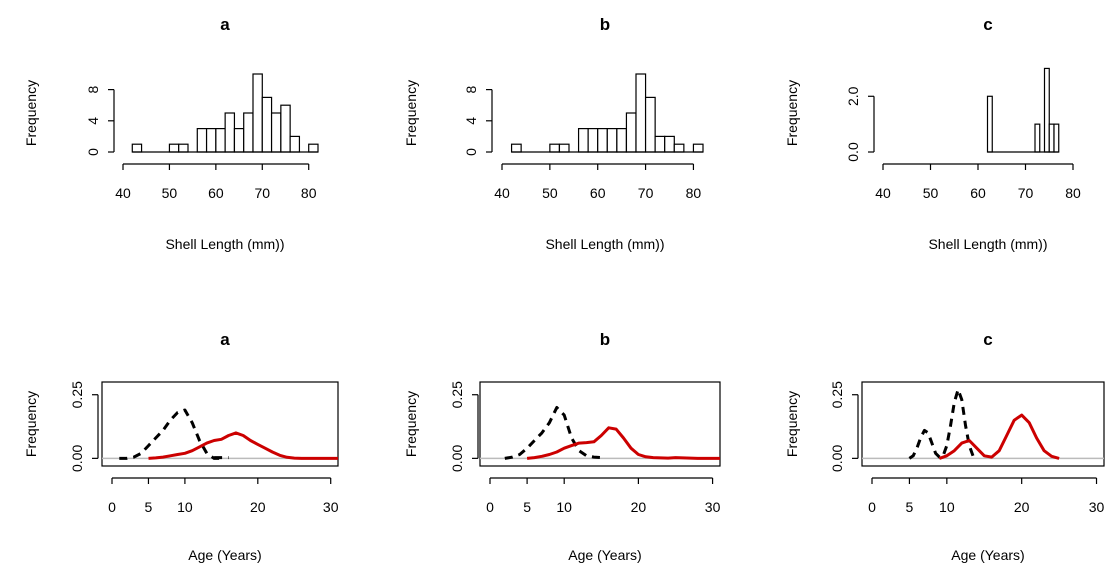  Describe the element at coordinates (853, 96) in the screenshot. I see `y-tick-label: 2.0` at that location.